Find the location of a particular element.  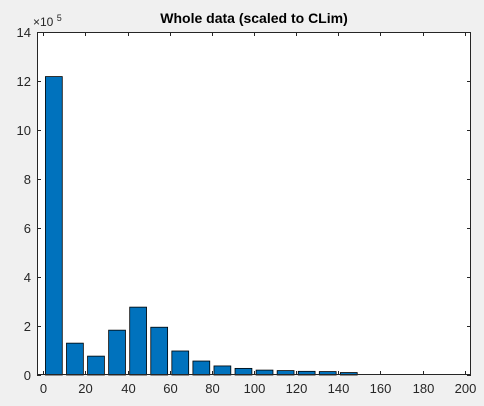

x-tick-label: 20 is located at coordinates (85, 388).